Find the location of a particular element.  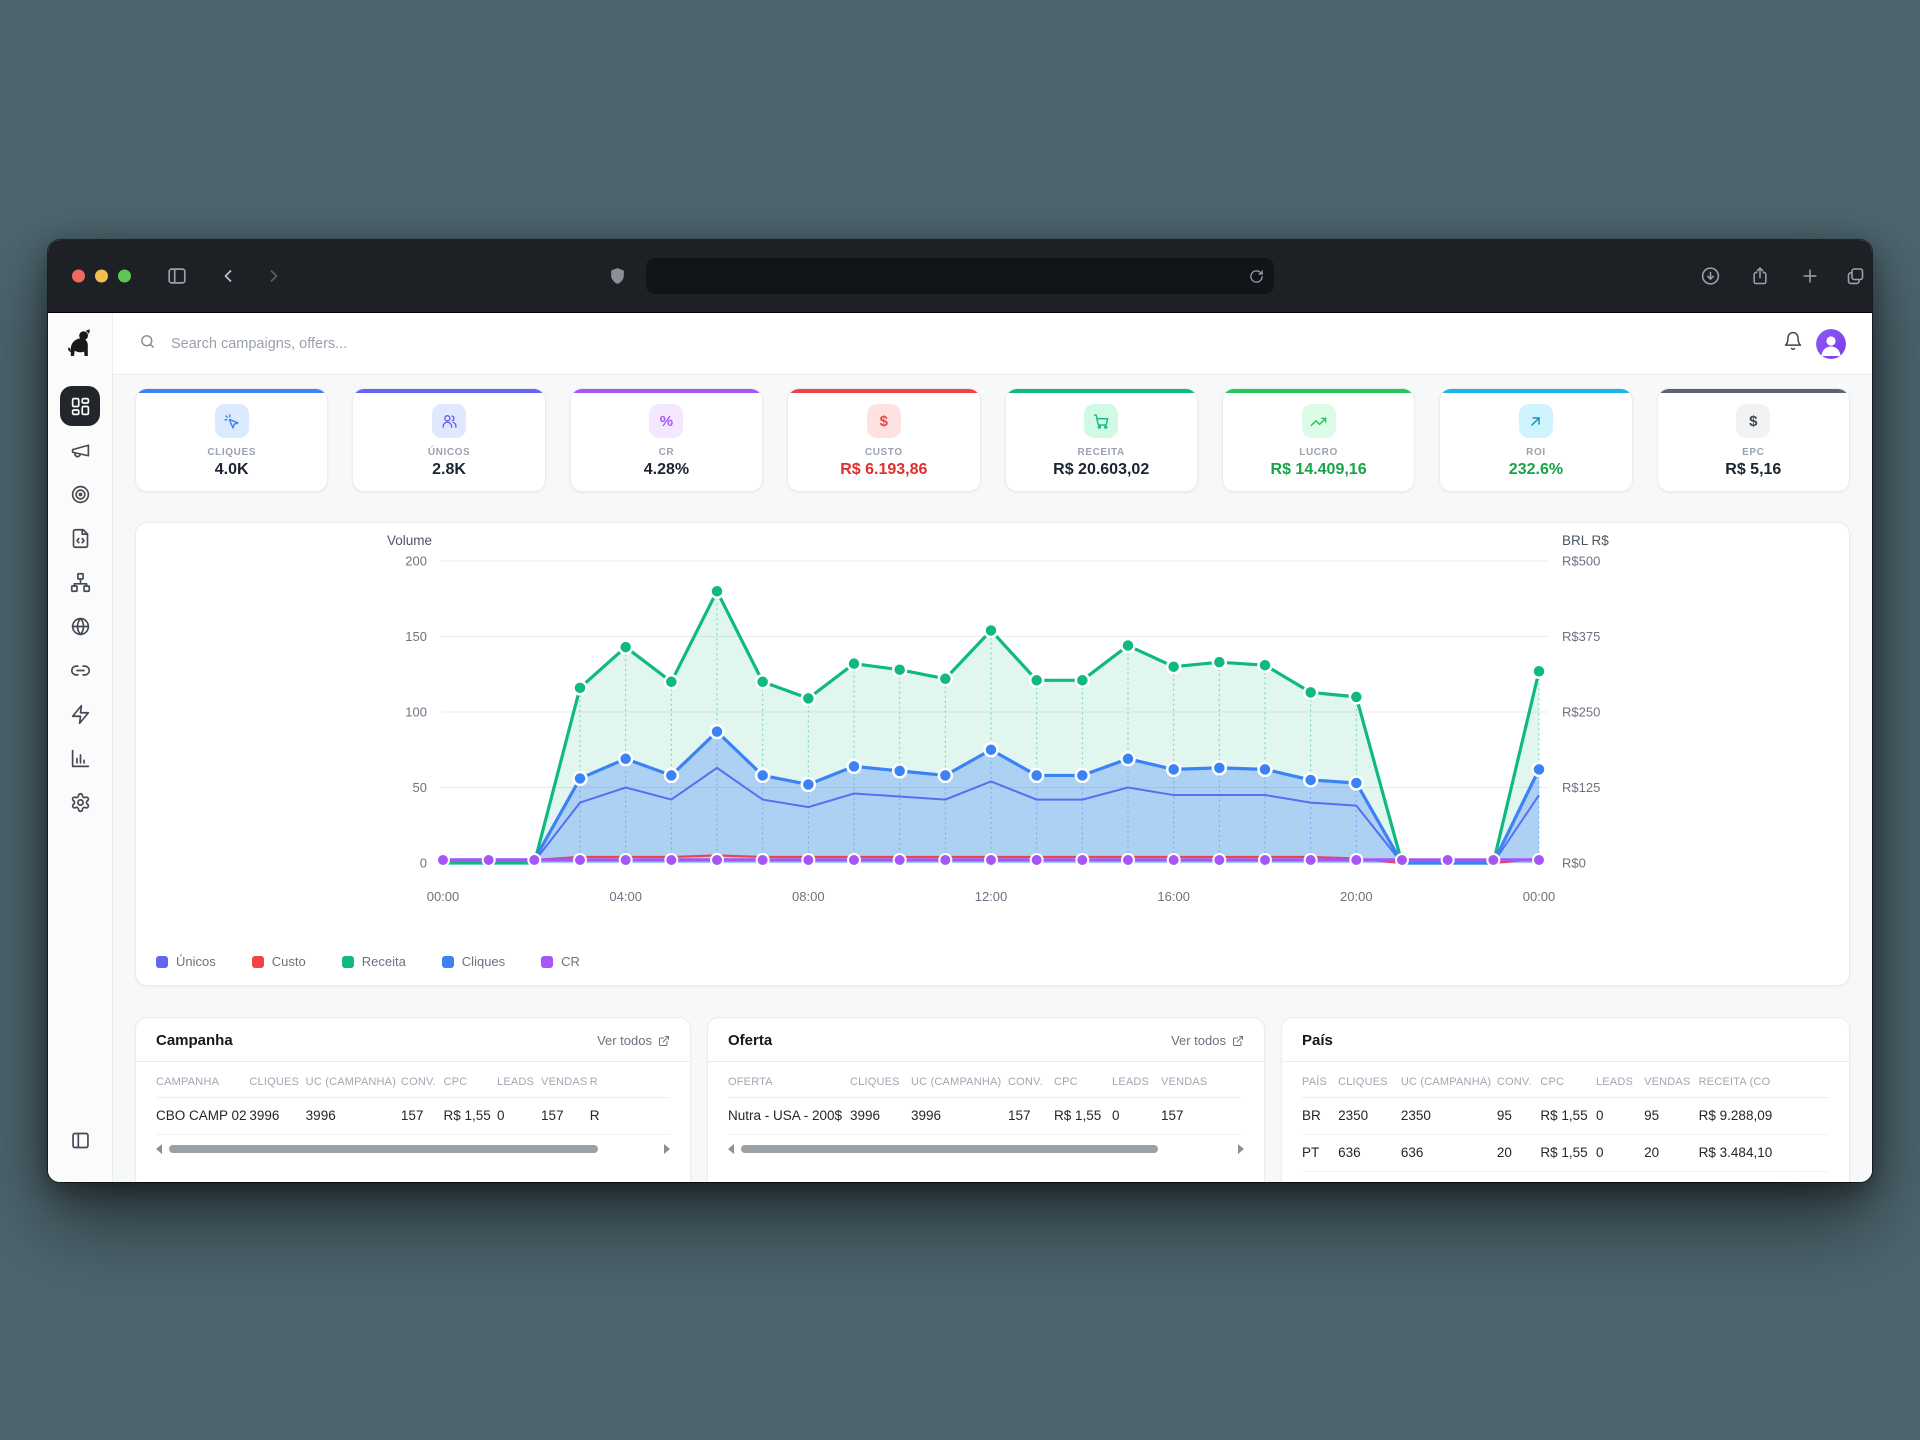

legend-item-cliques: Cliques is located at coordinates (473, 961).